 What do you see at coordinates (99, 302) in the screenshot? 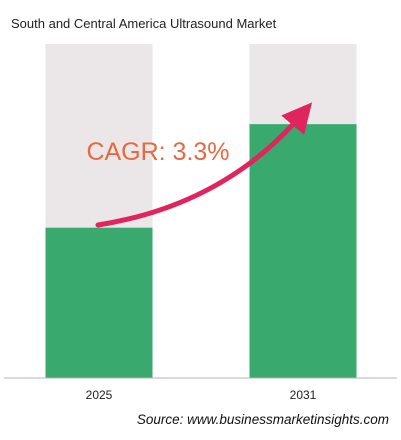
I see `bar-2025` at bounding box center [99, 302].